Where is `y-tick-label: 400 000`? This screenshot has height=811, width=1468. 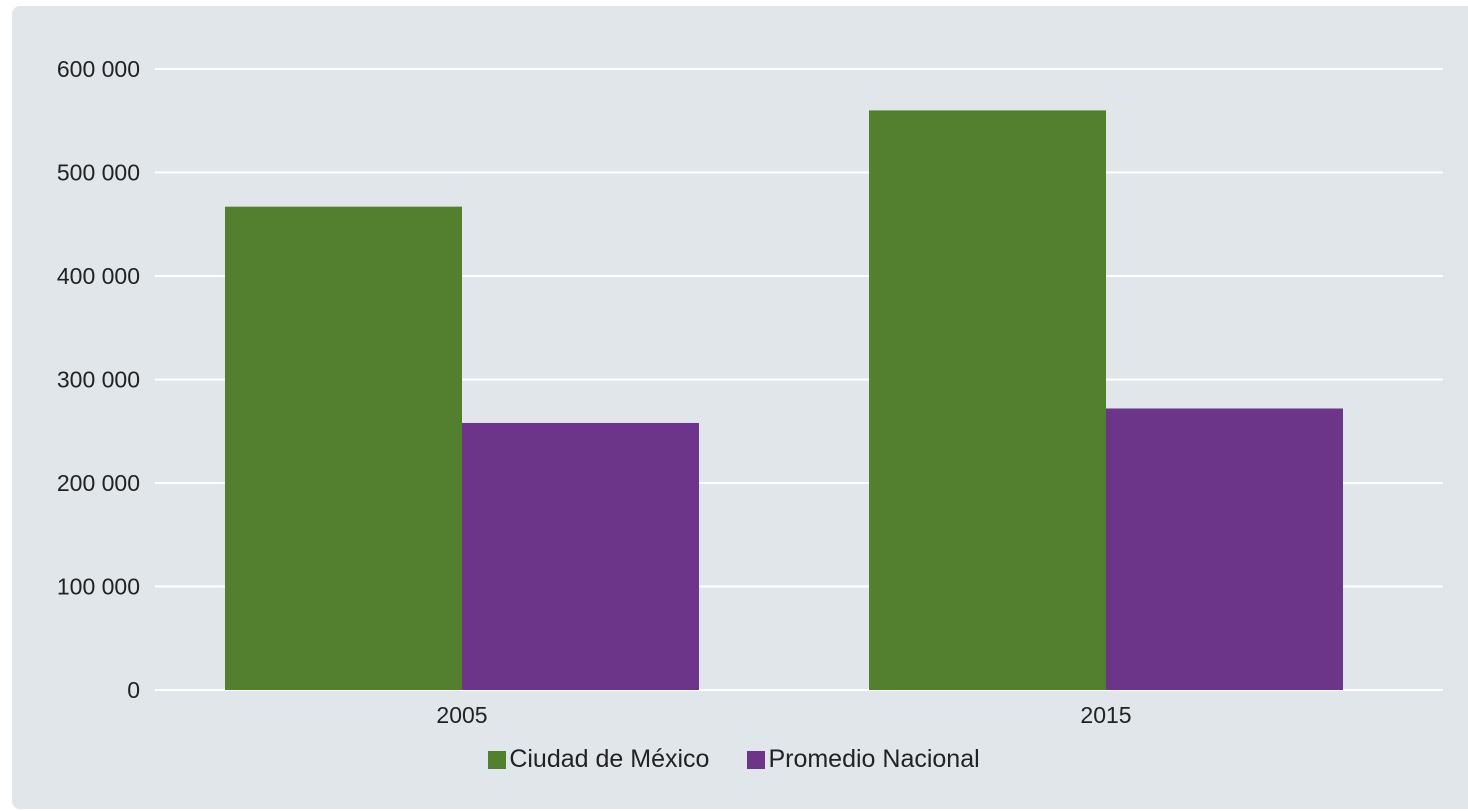 y-tick-label: 400 000 is located at coordinates (98, 276).